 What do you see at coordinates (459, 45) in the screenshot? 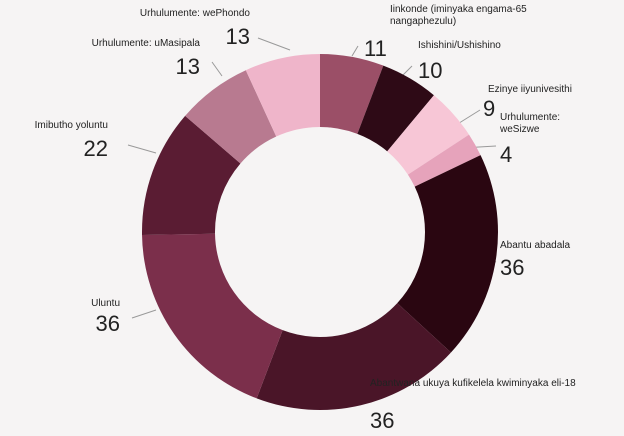
I see `segment-label: Ishishini/Ushishino` at bounding box center [459, 45].